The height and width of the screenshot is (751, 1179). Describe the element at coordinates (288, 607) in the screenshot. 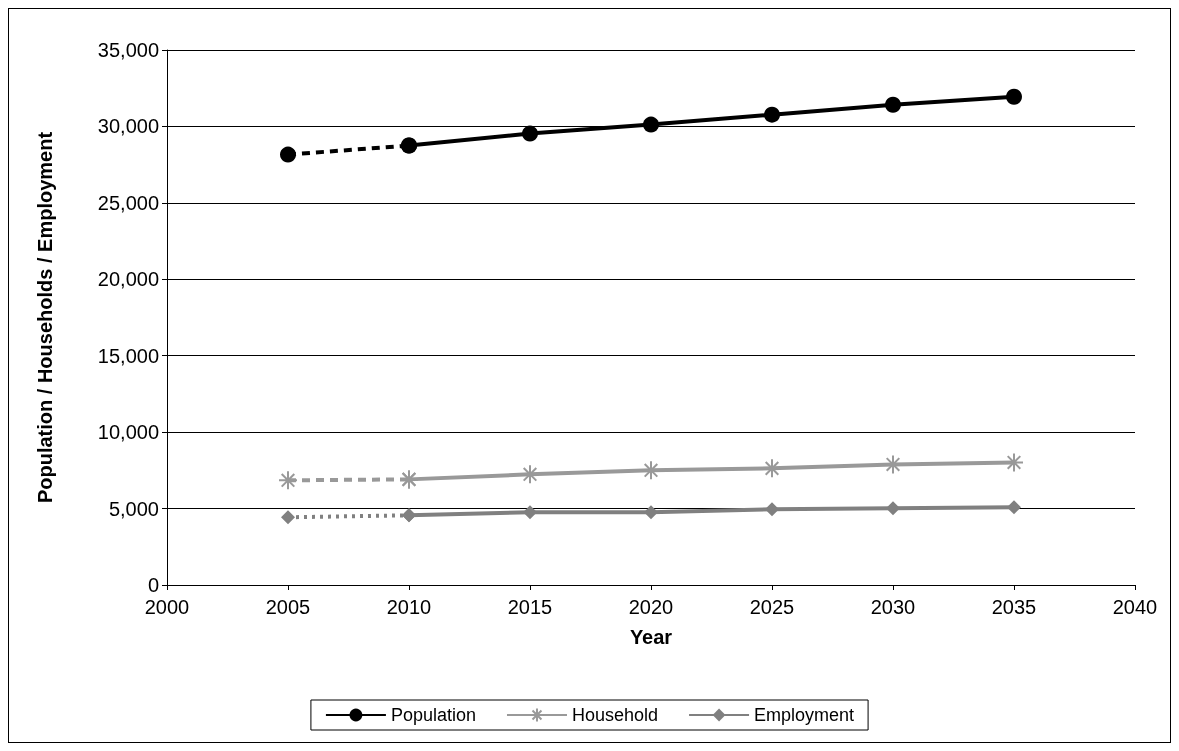

I see `x-tick-label: 2005` at that location.